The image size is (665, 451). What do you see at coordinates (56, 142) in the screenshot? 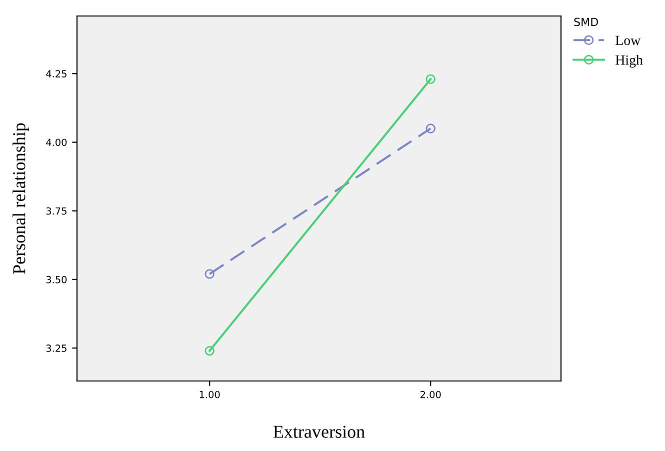
I see `y-tick-label: 4.00` at bounding box center [56, 142].